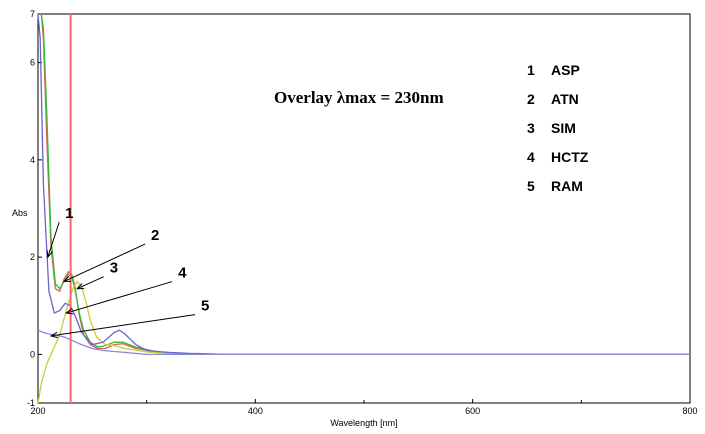  Describe the element at coordinates (567, 186) in the screenshot. I see `legend-name-ram: RAM` at that location.